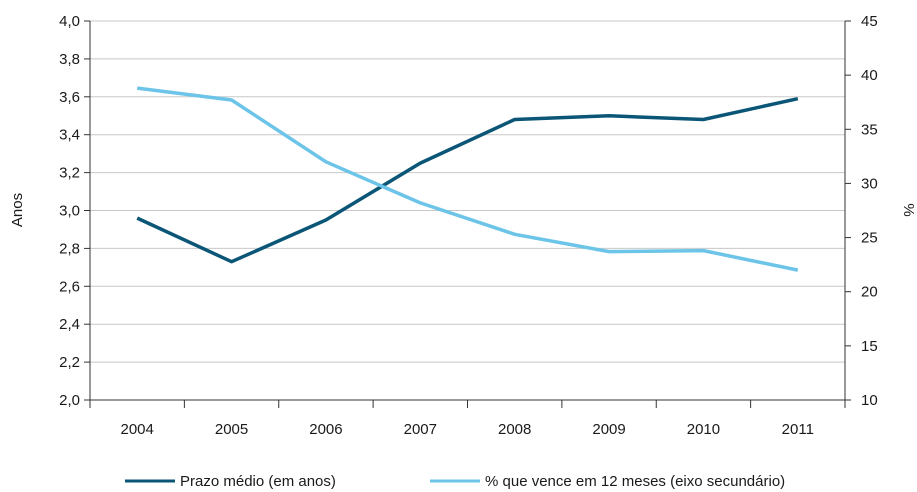 The height and width of the screenshot is (492, 917). I want to click on y-axis-right: 10 15 20 25 30 35 40 45, so click(861, 211).